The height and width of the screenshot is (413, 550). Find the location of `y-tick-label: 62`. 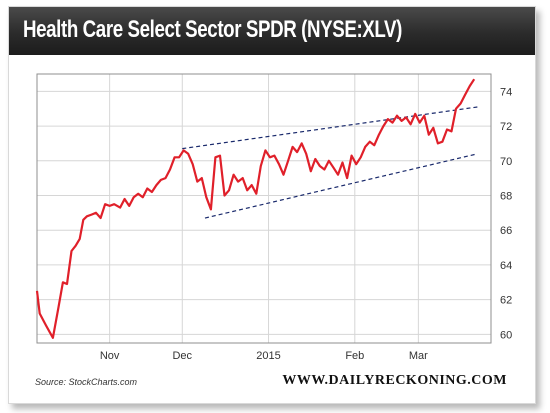

y-tick-label: 62 is located at coordinates (506, 301).